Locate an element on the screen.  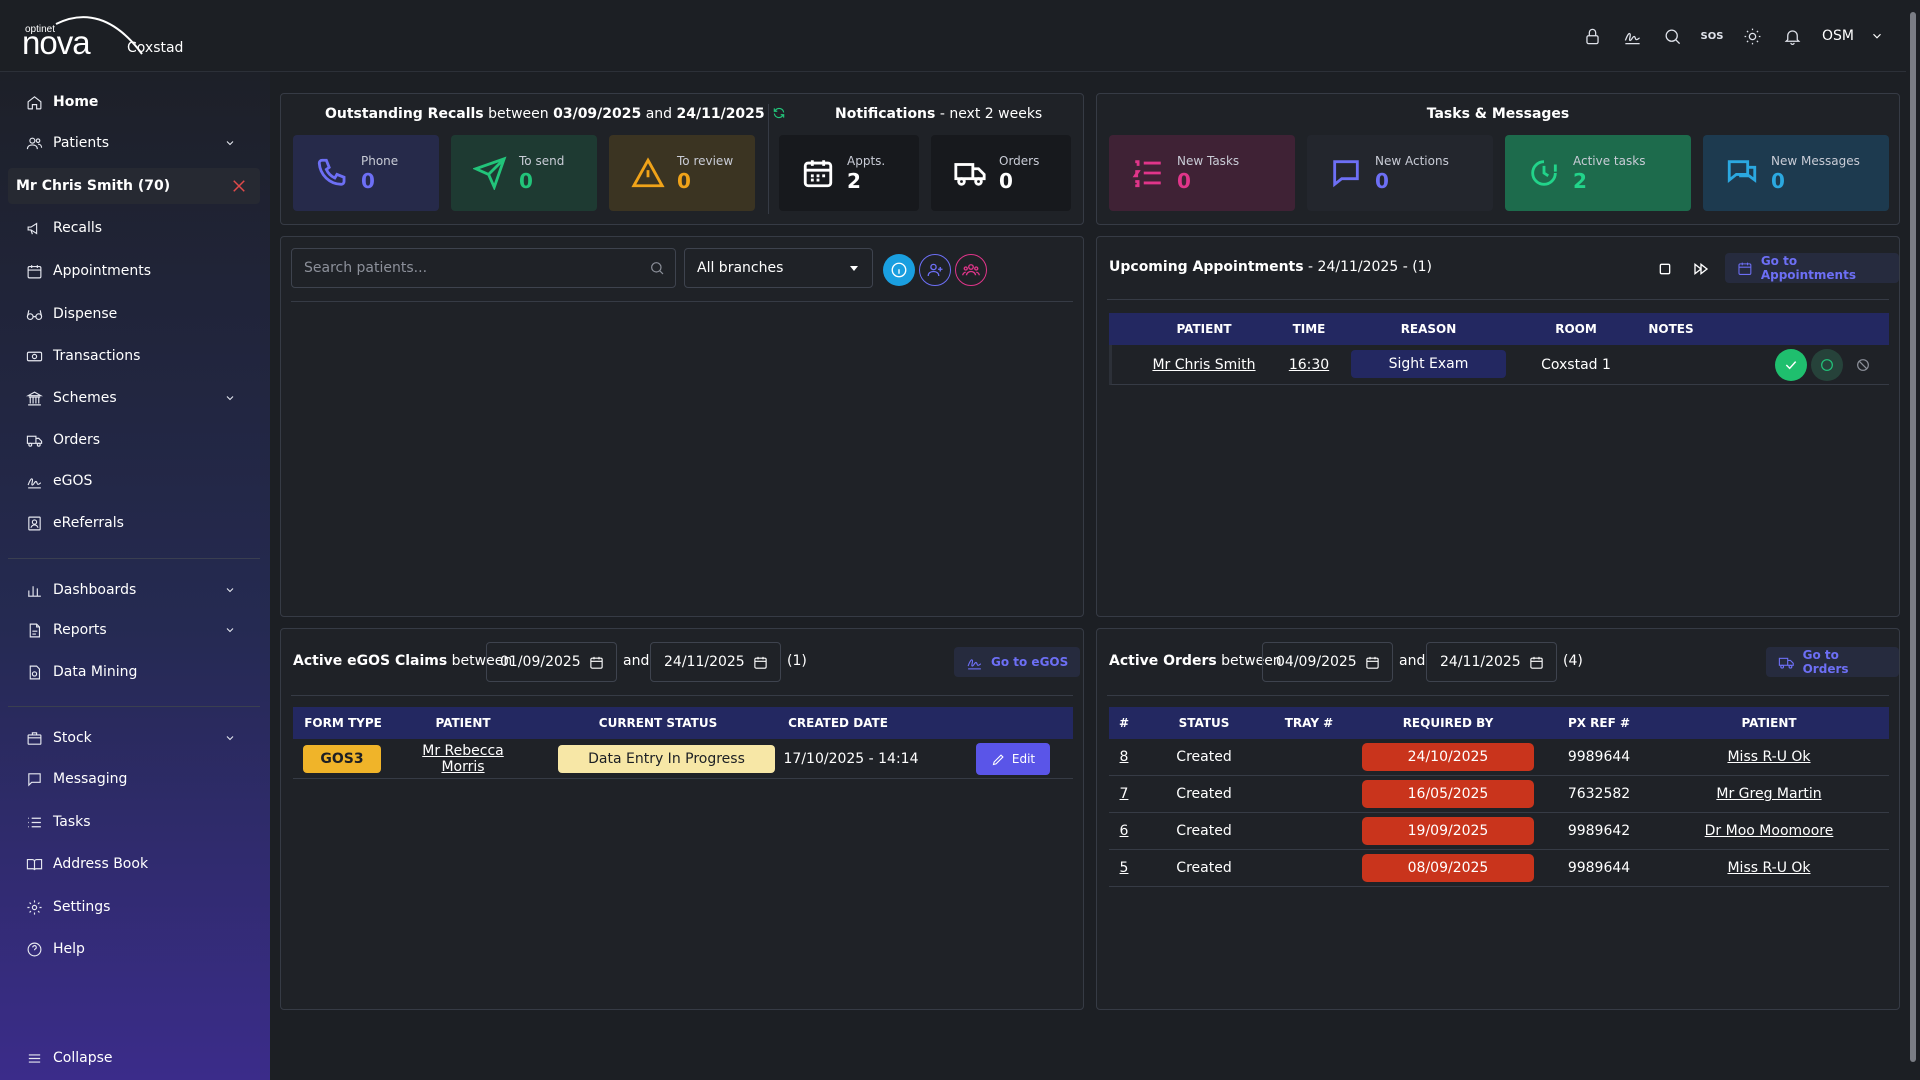
orders-start-date-input: 04/09/2025 is located at coordinates (1327, 662).